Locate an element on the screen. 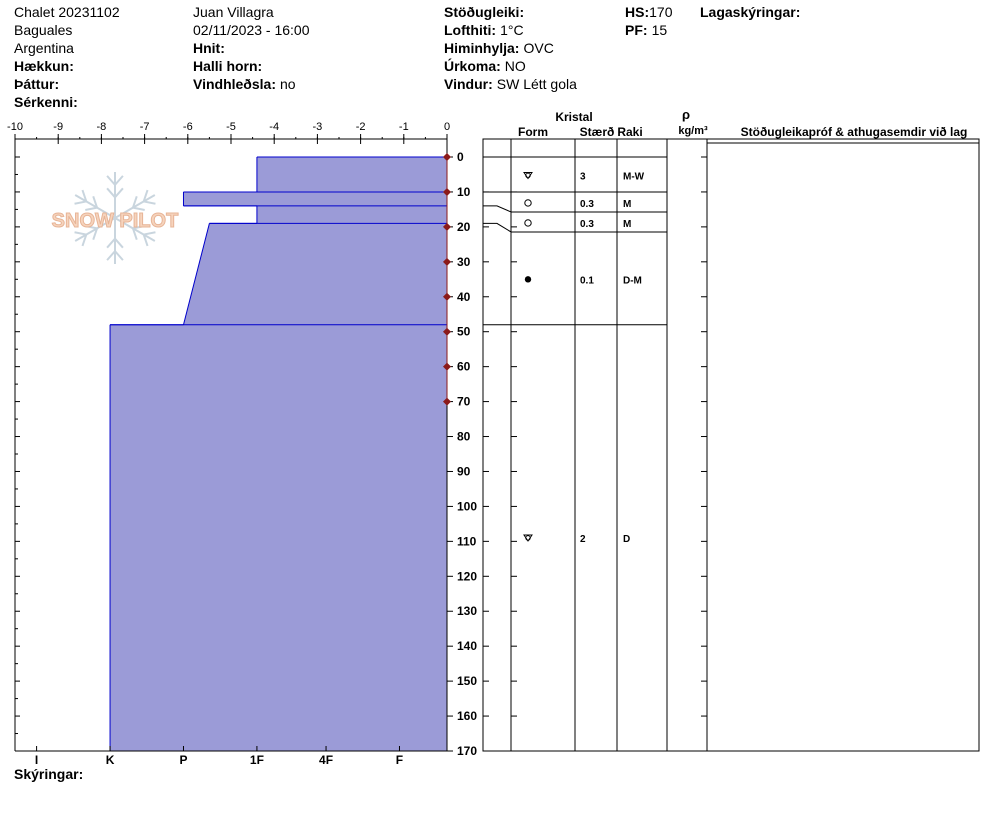  size-header: Stærð is located at coordinates (597, 132).